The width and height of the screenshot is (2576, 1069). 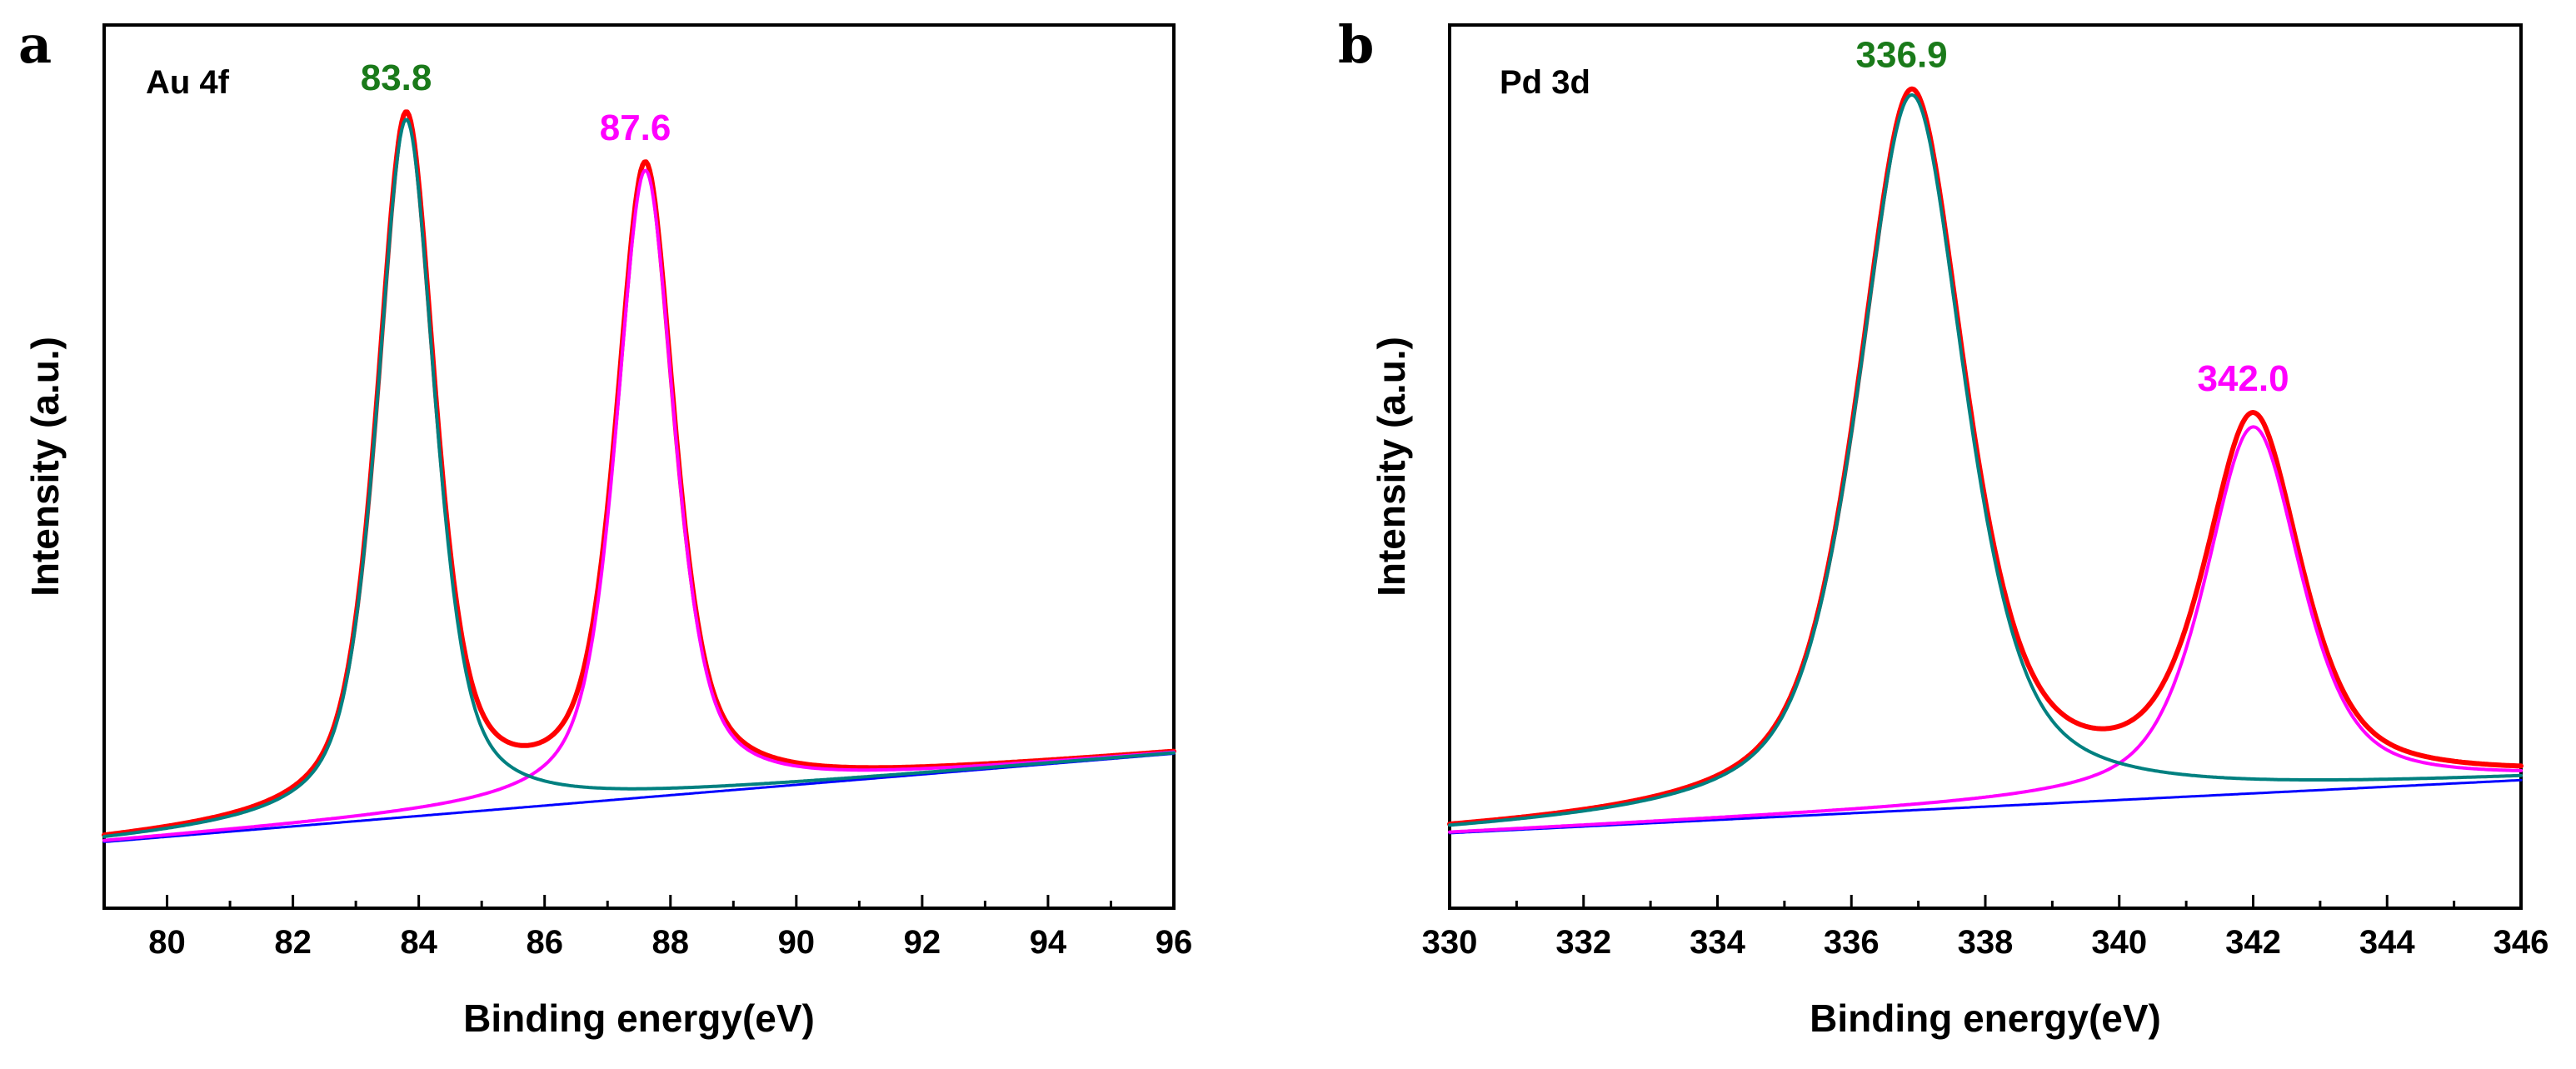 What do you see at coordinates (45, 467) in the screenshot?
I see `y-axis-title-a: Intensity (a.u.)` at bounding box center [45, 467].